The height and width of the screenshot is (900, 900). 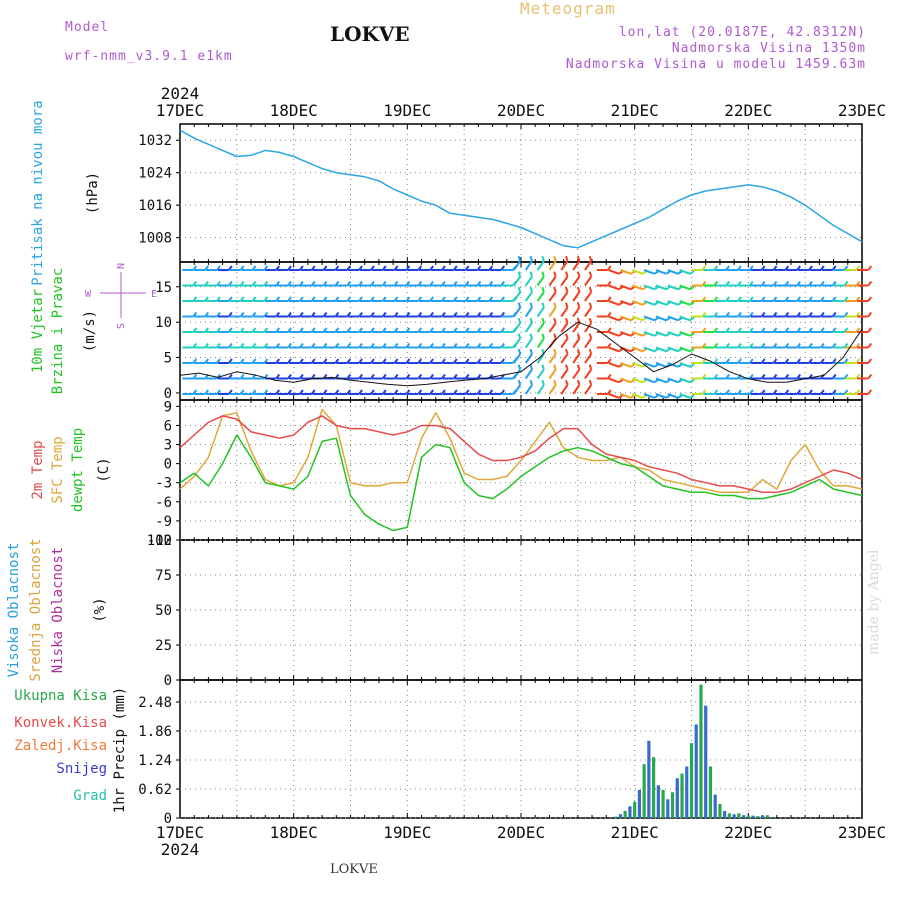 I want to click on y-tick-label-temperature: 3, so click(x=168, y=446).